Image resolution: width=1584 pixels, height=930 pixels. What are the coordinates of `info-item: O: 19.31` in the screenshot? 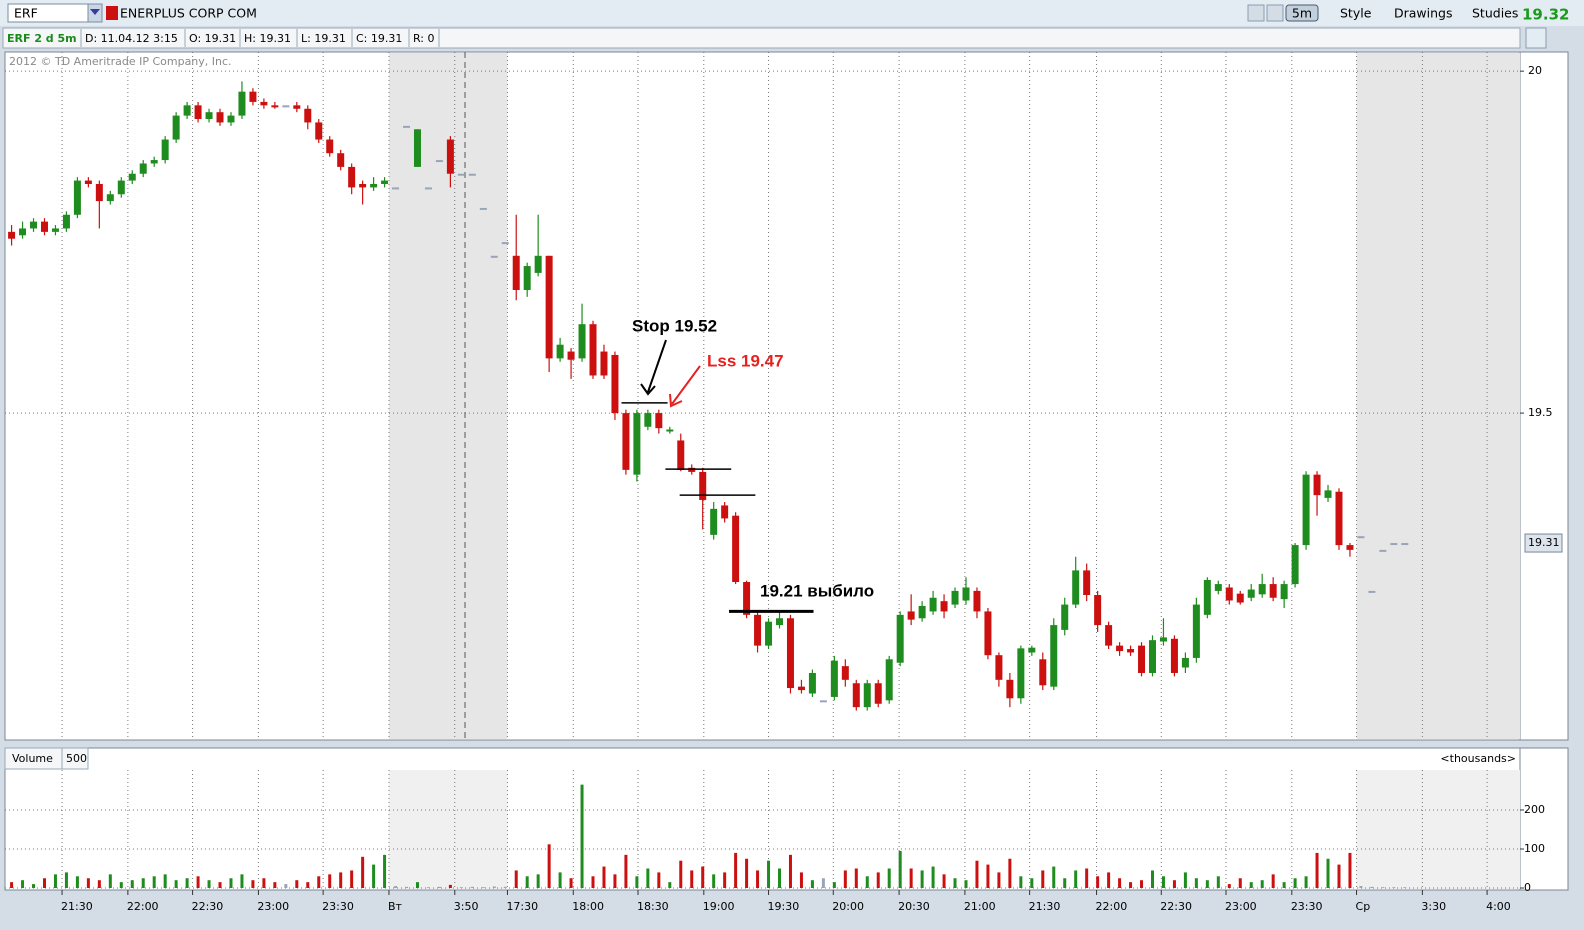 It's located at (212, 38).